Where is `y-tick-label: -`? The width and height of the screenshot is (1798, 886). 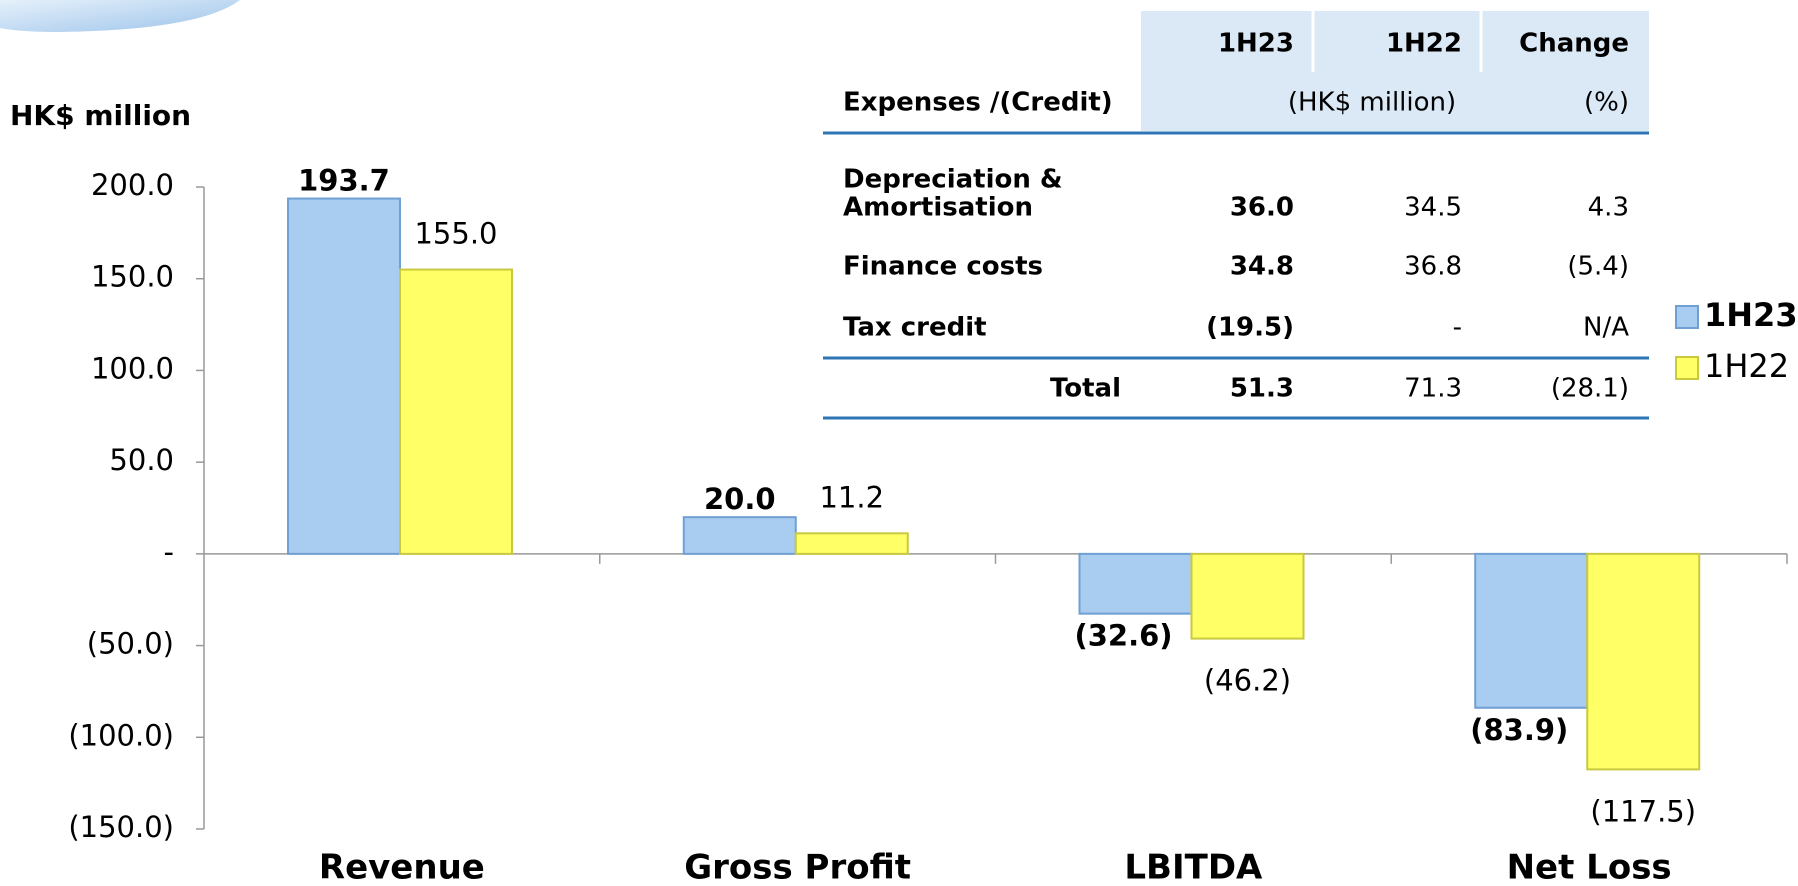
y-tick-label: - is located at coordinates (169, 552).